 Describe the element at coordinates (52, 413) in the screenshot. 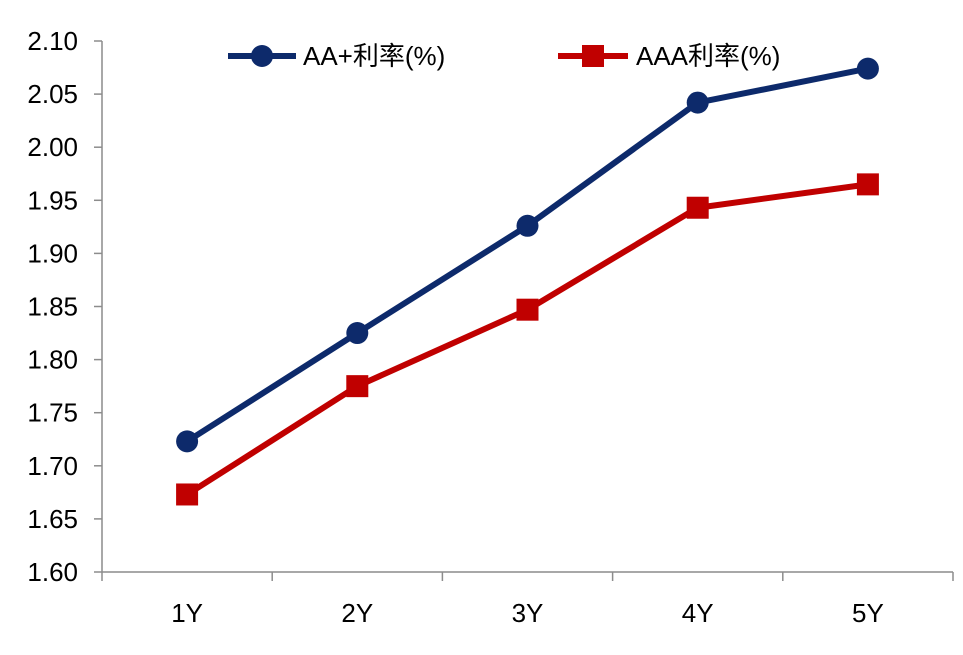

I see `y-tick-label: 1.75` at that location.